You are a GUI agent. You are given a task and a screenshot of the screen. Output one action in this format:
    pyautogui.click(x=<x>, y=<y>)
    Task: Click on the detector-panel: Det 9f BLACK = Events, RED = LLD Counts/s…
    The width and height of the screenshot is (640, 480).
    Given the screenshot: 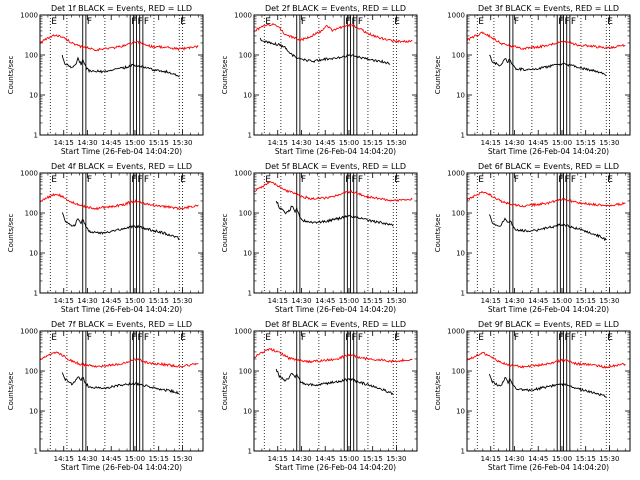 What is the action you would take?
    pyautogui.click(x=532, y=396)
    